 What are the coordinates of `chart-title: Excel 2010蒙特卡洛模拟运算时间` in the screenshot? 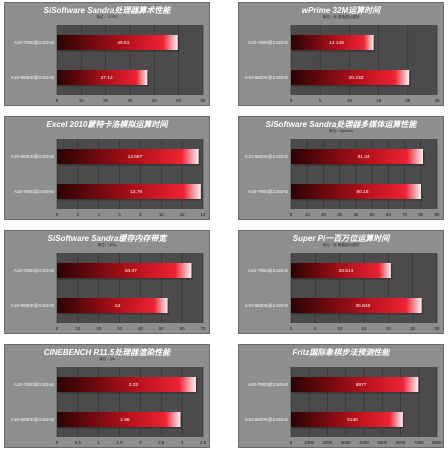 It's located at (107, 124).